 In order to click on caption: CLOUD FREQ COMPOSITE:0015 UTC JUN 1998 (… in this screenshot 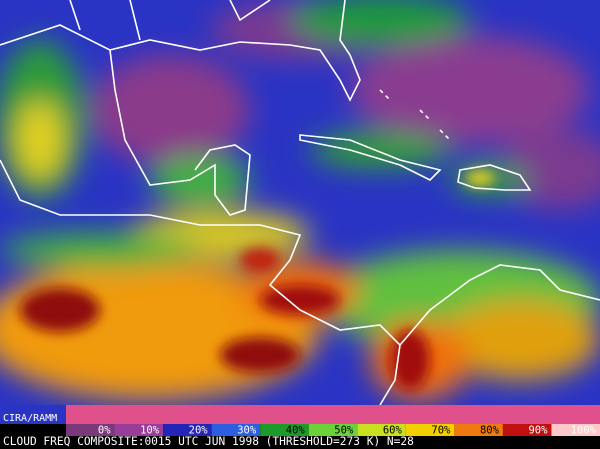, I will do `click(208, 441)`.